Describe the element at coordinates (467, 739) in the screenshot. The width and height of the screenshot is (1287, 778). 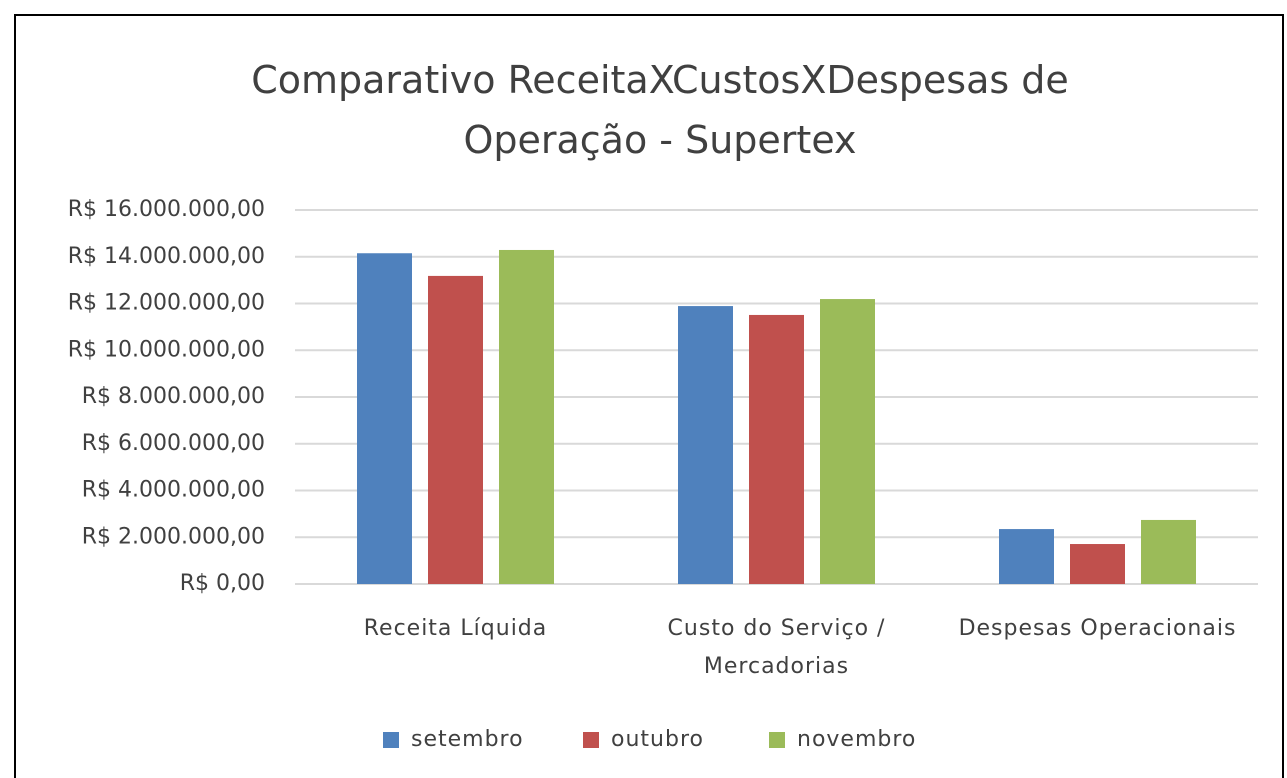
I see `legend-label: setembro` at that location.